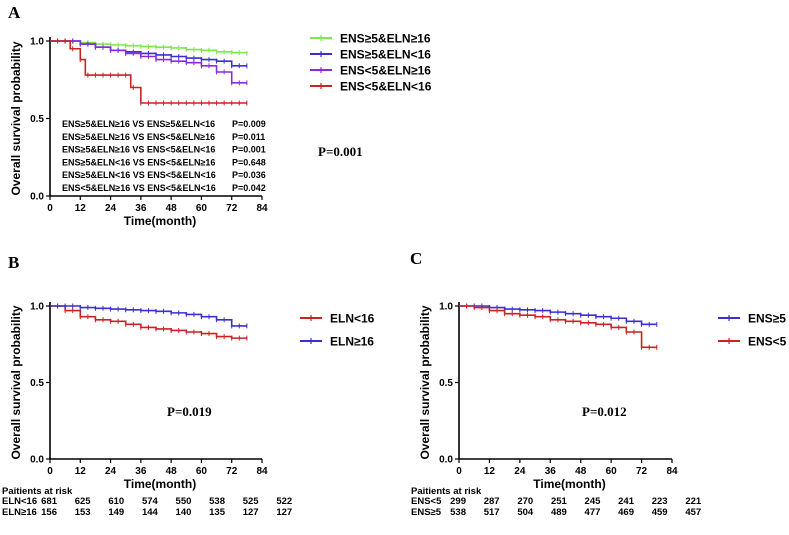  What do you see at coordinates (232, 471) in the screenshot?
I see `panel-b-x-tick-label: 72` at bounding box center [232, 471].